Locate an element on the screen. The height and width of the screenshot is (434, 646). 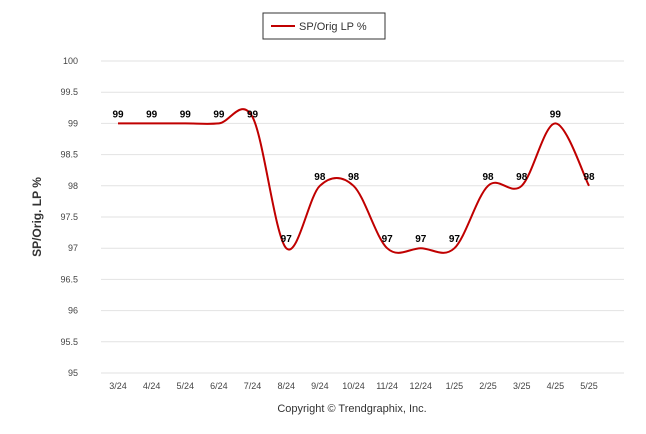
x-tick-label: 9/24 is located at coordinates (320, 386).